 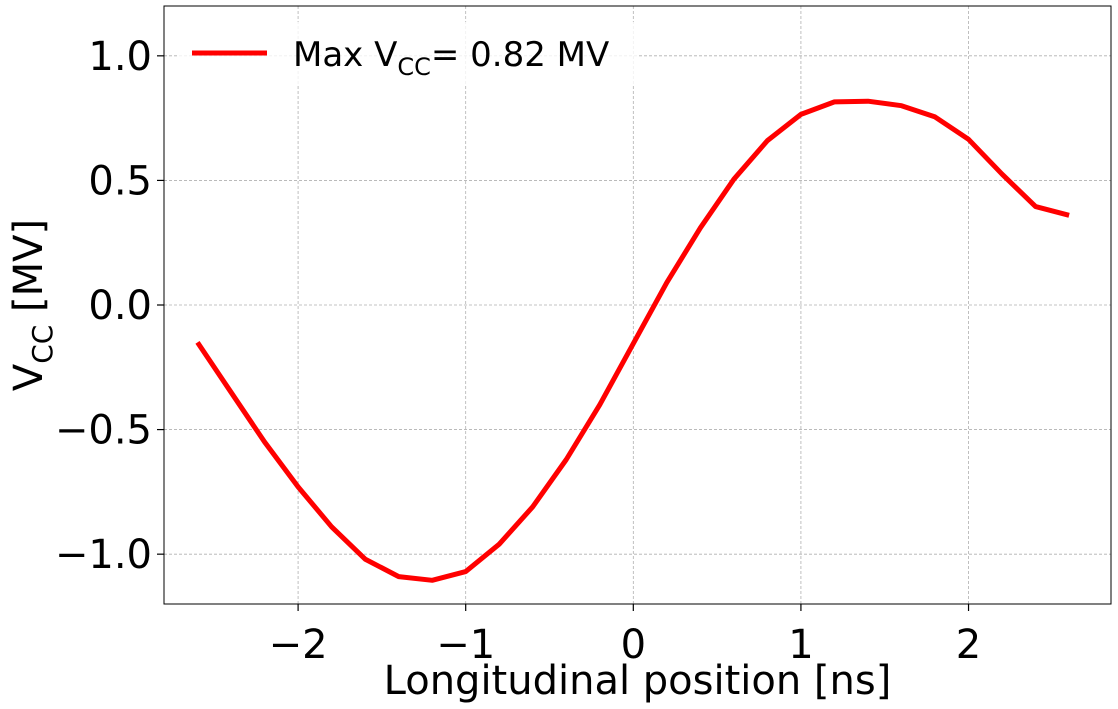 I want to click on x-axis-label: Longitudinal position [ns], so click(x=638, y=681).